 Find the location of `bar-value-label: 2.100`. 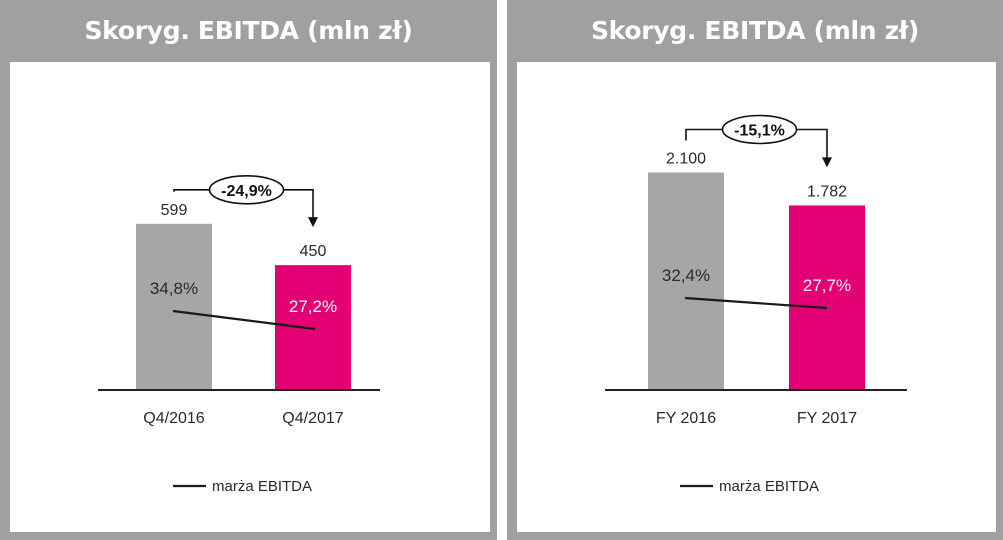

bar-value-label: 2.100 is located at coordinates (686, 159).